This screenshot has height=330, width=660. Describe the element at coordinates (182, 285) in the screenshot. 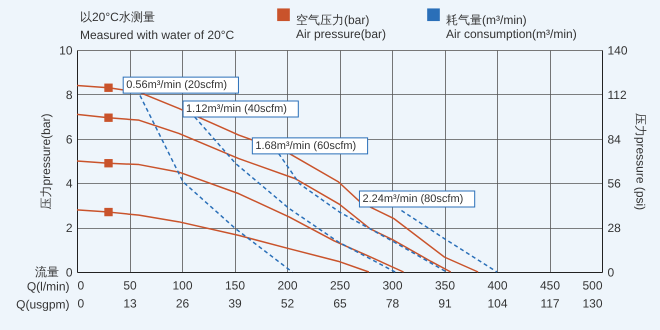

I see `x-tick-label: 100` at that location.